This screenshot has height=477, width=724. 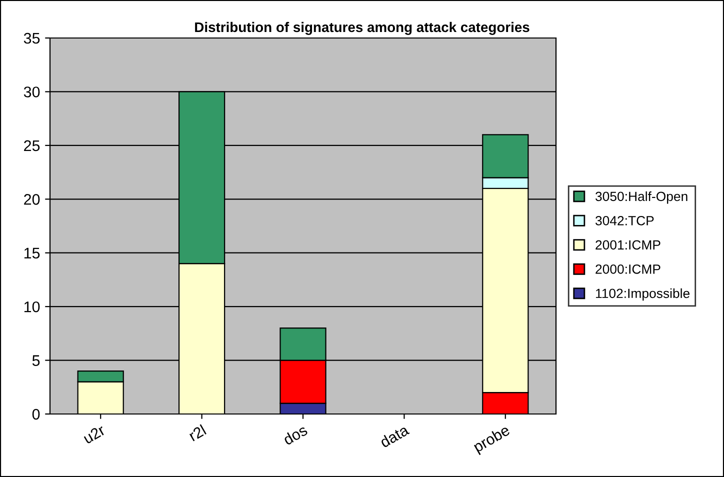 I want to click on legend-label: 2001:ICMP, so click(x=628, y=245).